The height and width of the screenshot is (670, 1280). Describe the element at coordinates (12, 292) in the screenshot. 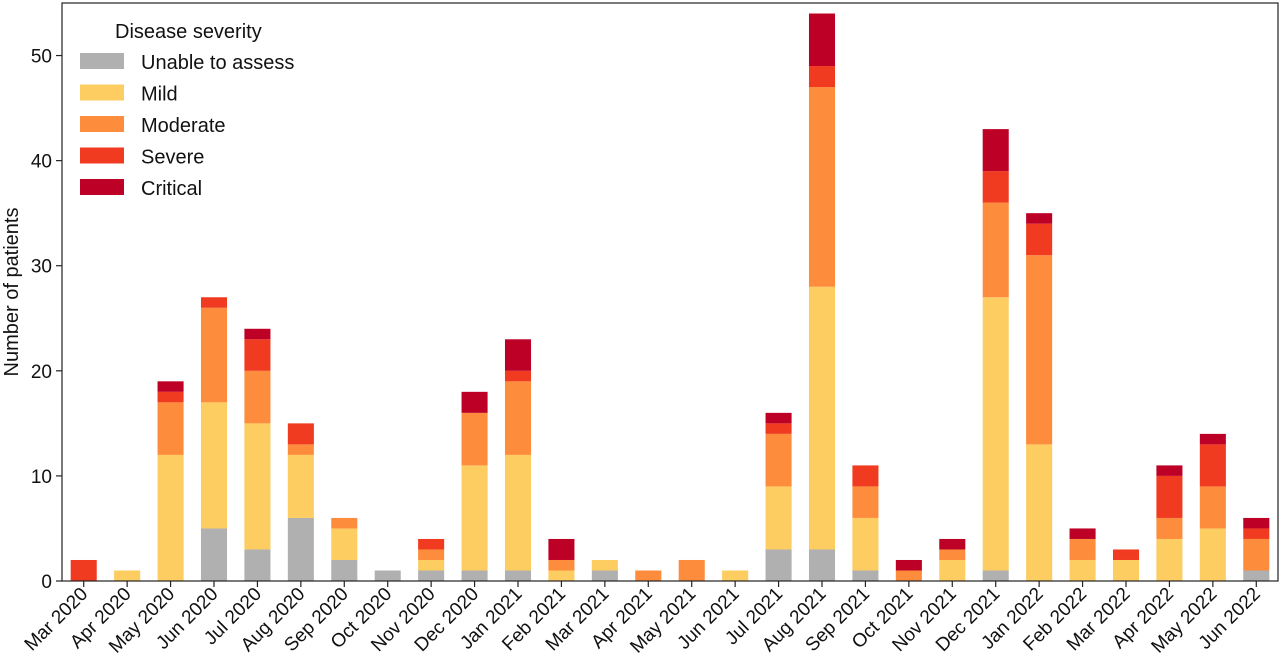

I see `y-axis-label: Number of patients` at that location.